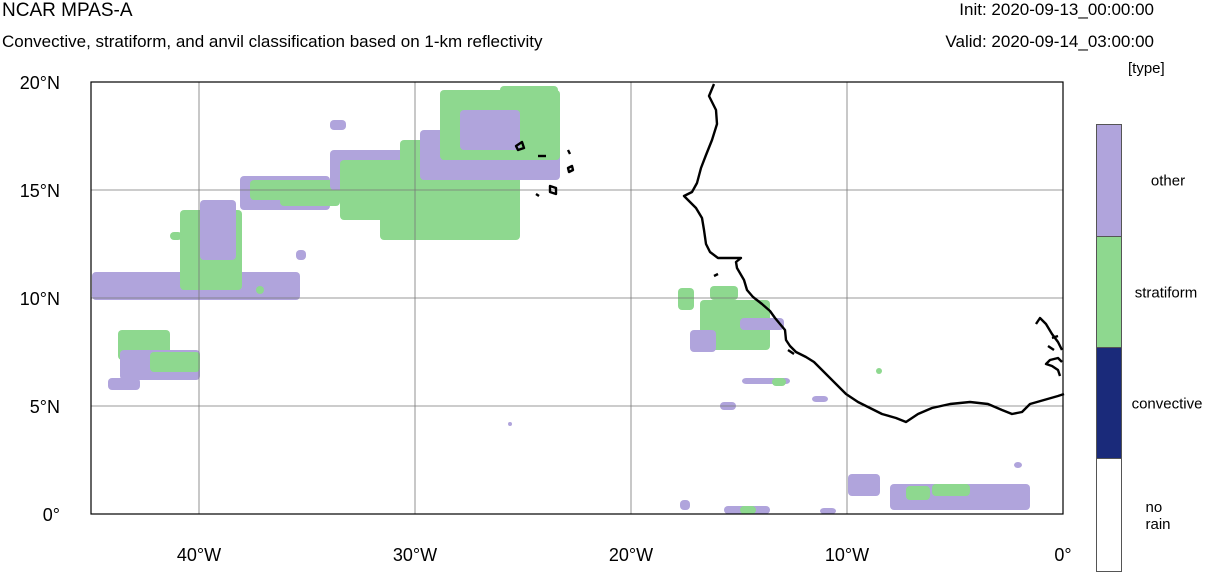 This screenshot has width=1210, height=572. Describe the element at coordinates (847, 555) in the screenshot. I see `x-tick-label: 10°W` at that location.